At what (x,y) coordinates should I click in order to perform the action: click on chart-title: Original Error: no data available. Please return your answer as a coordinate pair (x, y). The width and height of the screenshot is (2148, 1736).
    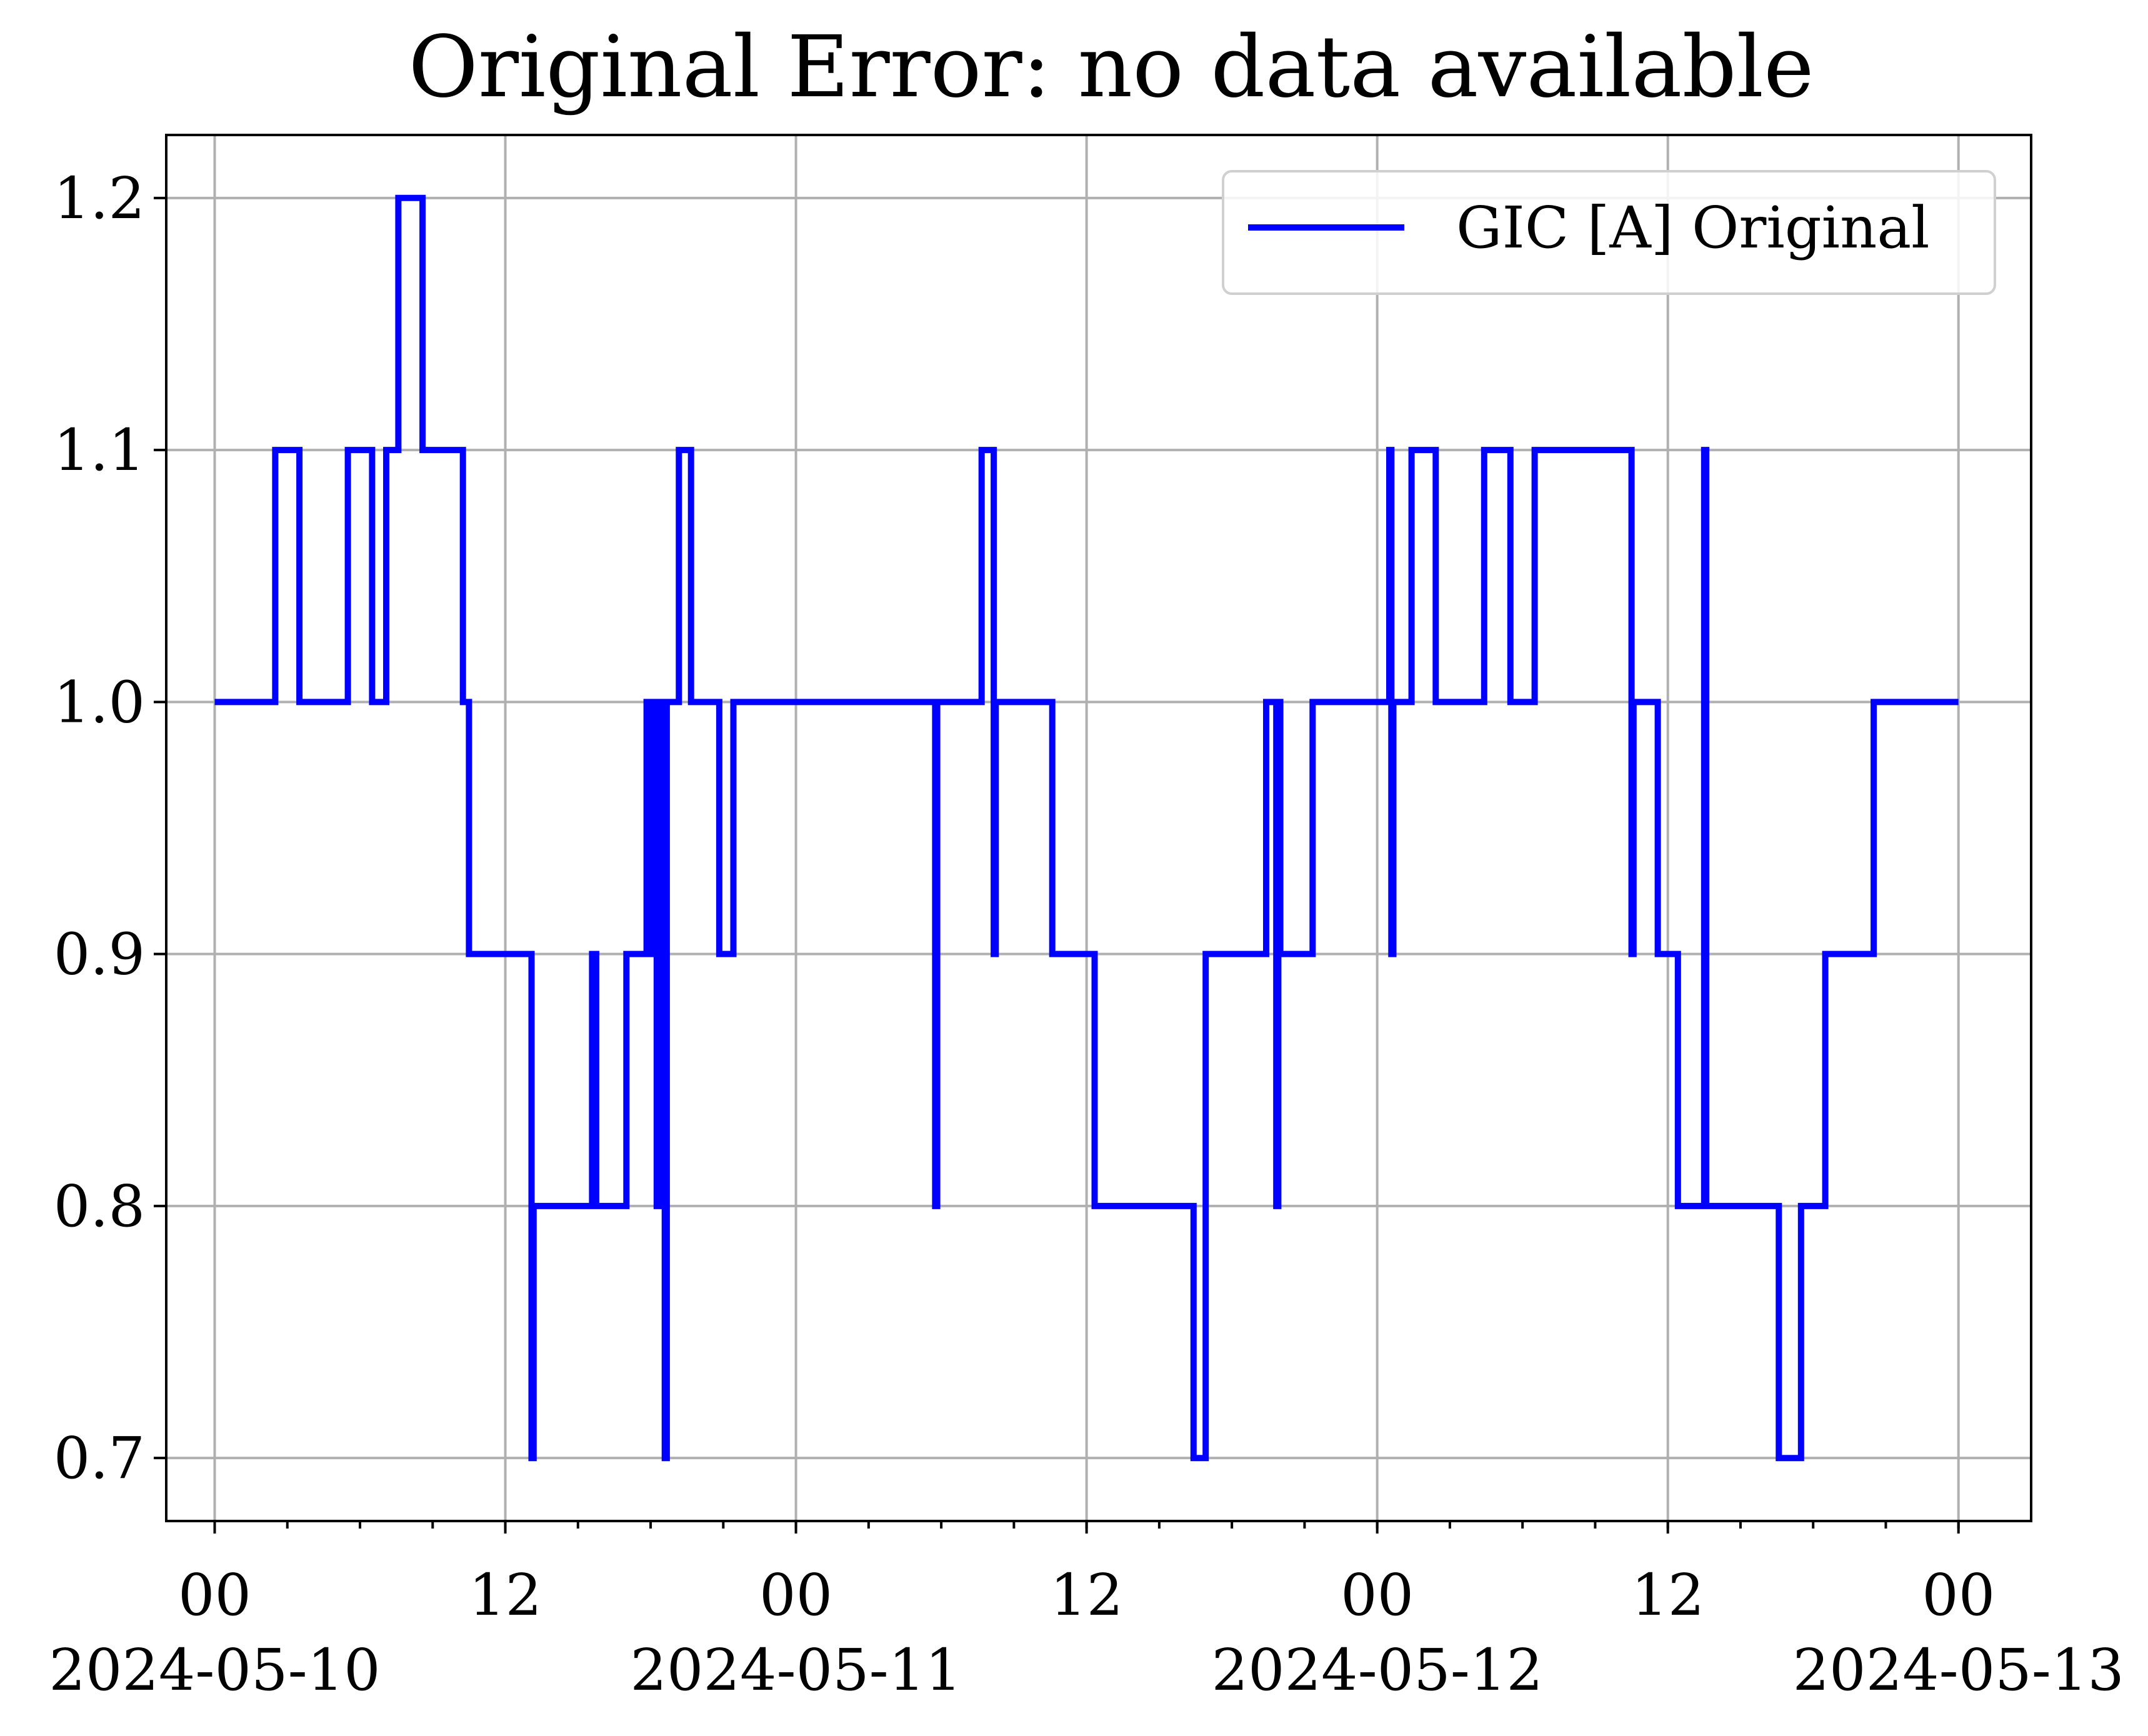
    Looking at the image, I should click on (1111, 67).